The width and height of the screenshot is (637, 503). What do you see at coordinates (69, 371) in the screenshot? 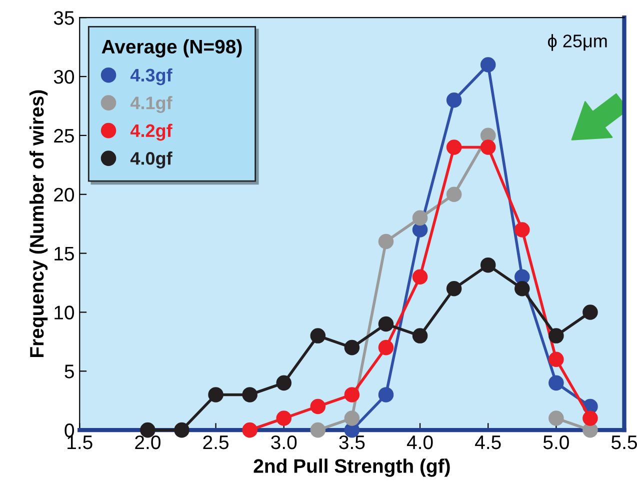
I see `y-tick-label: 5` at bounding box center [69, 371].